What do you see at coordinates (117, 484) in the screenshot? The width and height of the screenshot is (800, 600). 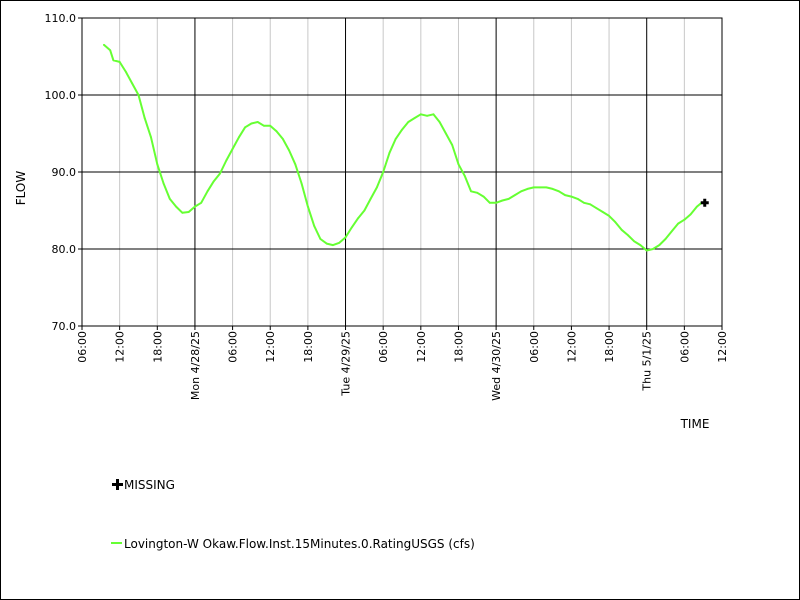 I see `missing-marker-icon` at bounding box center [117, 484].